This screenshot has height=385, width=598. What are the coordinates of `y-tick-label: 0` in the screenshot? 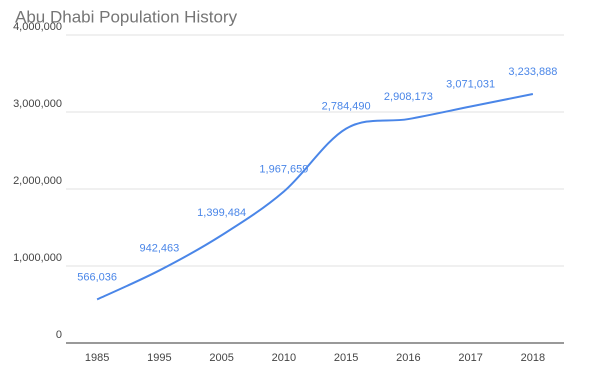 It's located at (59, 335).